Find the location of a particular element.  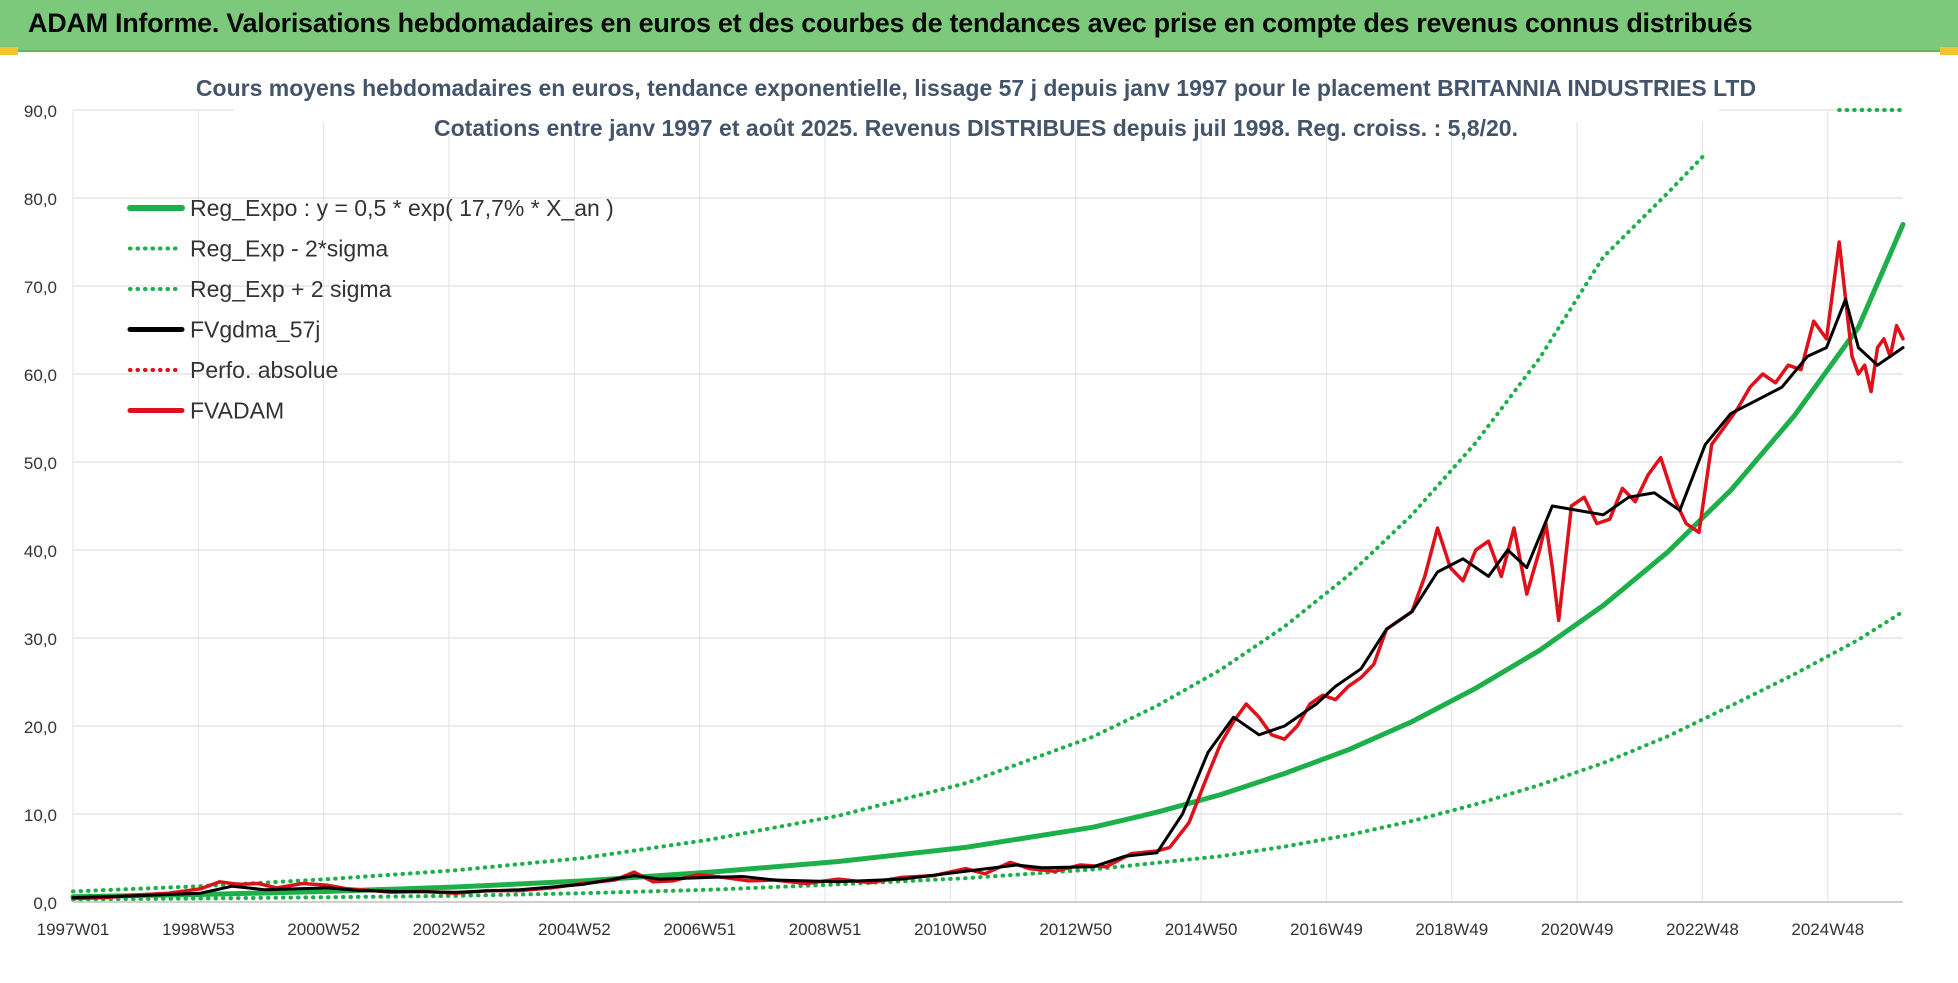

legend-label: Reg_Exp - 2*sigma is located at coordinates (289, 249).